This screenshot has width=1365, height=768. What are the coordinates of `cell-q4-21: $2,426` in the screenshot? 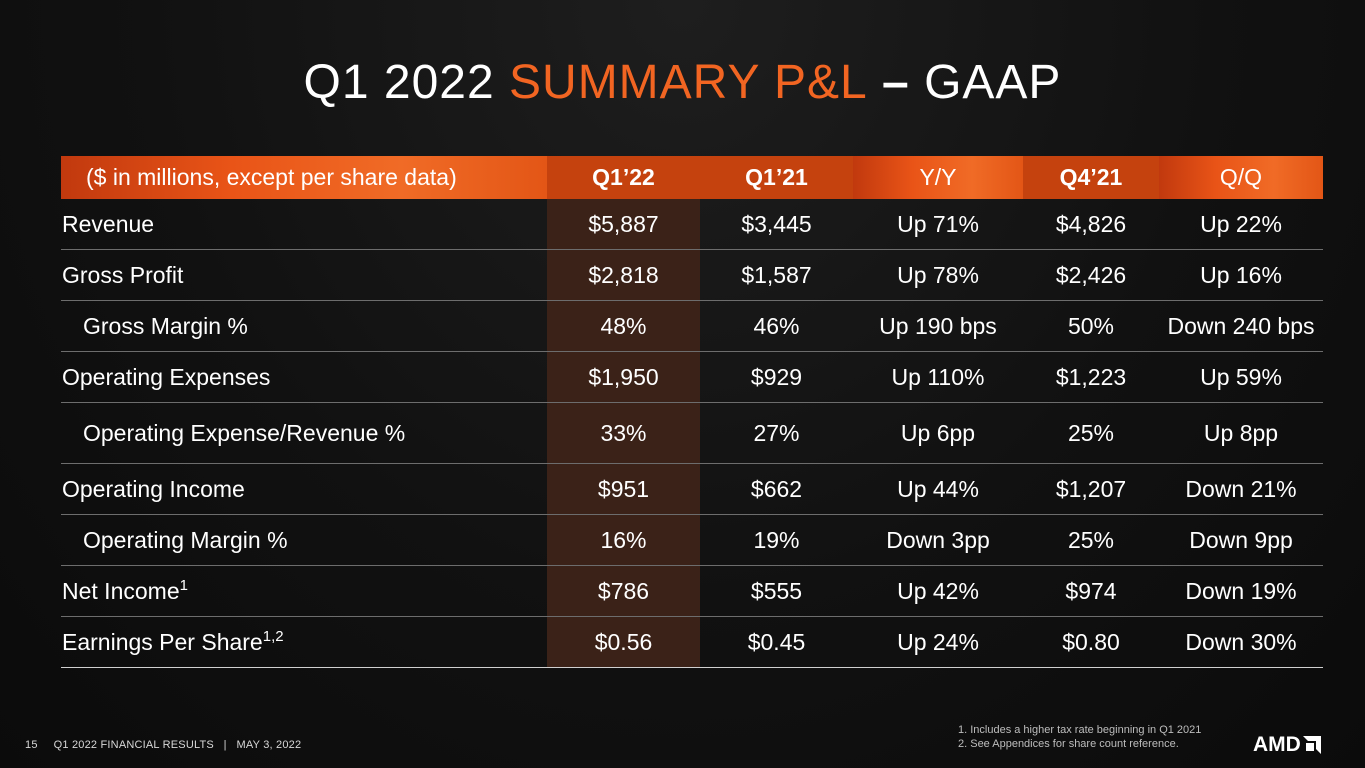 It's located at (1091, 275).